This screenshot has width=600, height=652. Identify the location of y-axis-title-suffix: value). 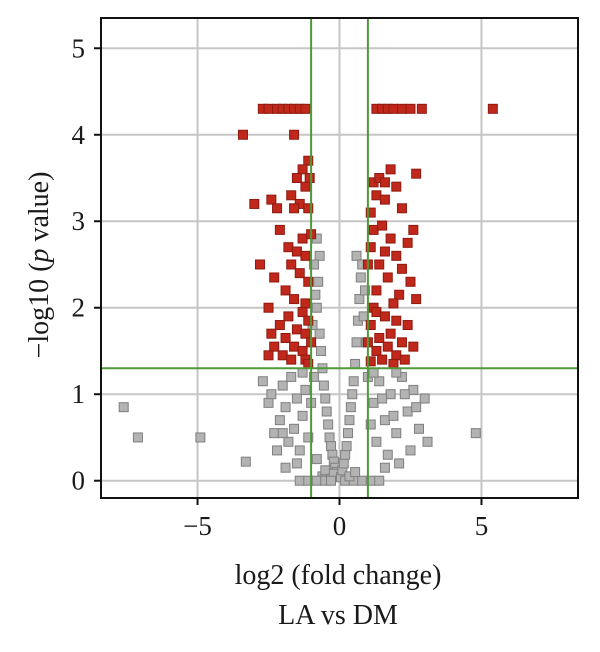
(39, 210).